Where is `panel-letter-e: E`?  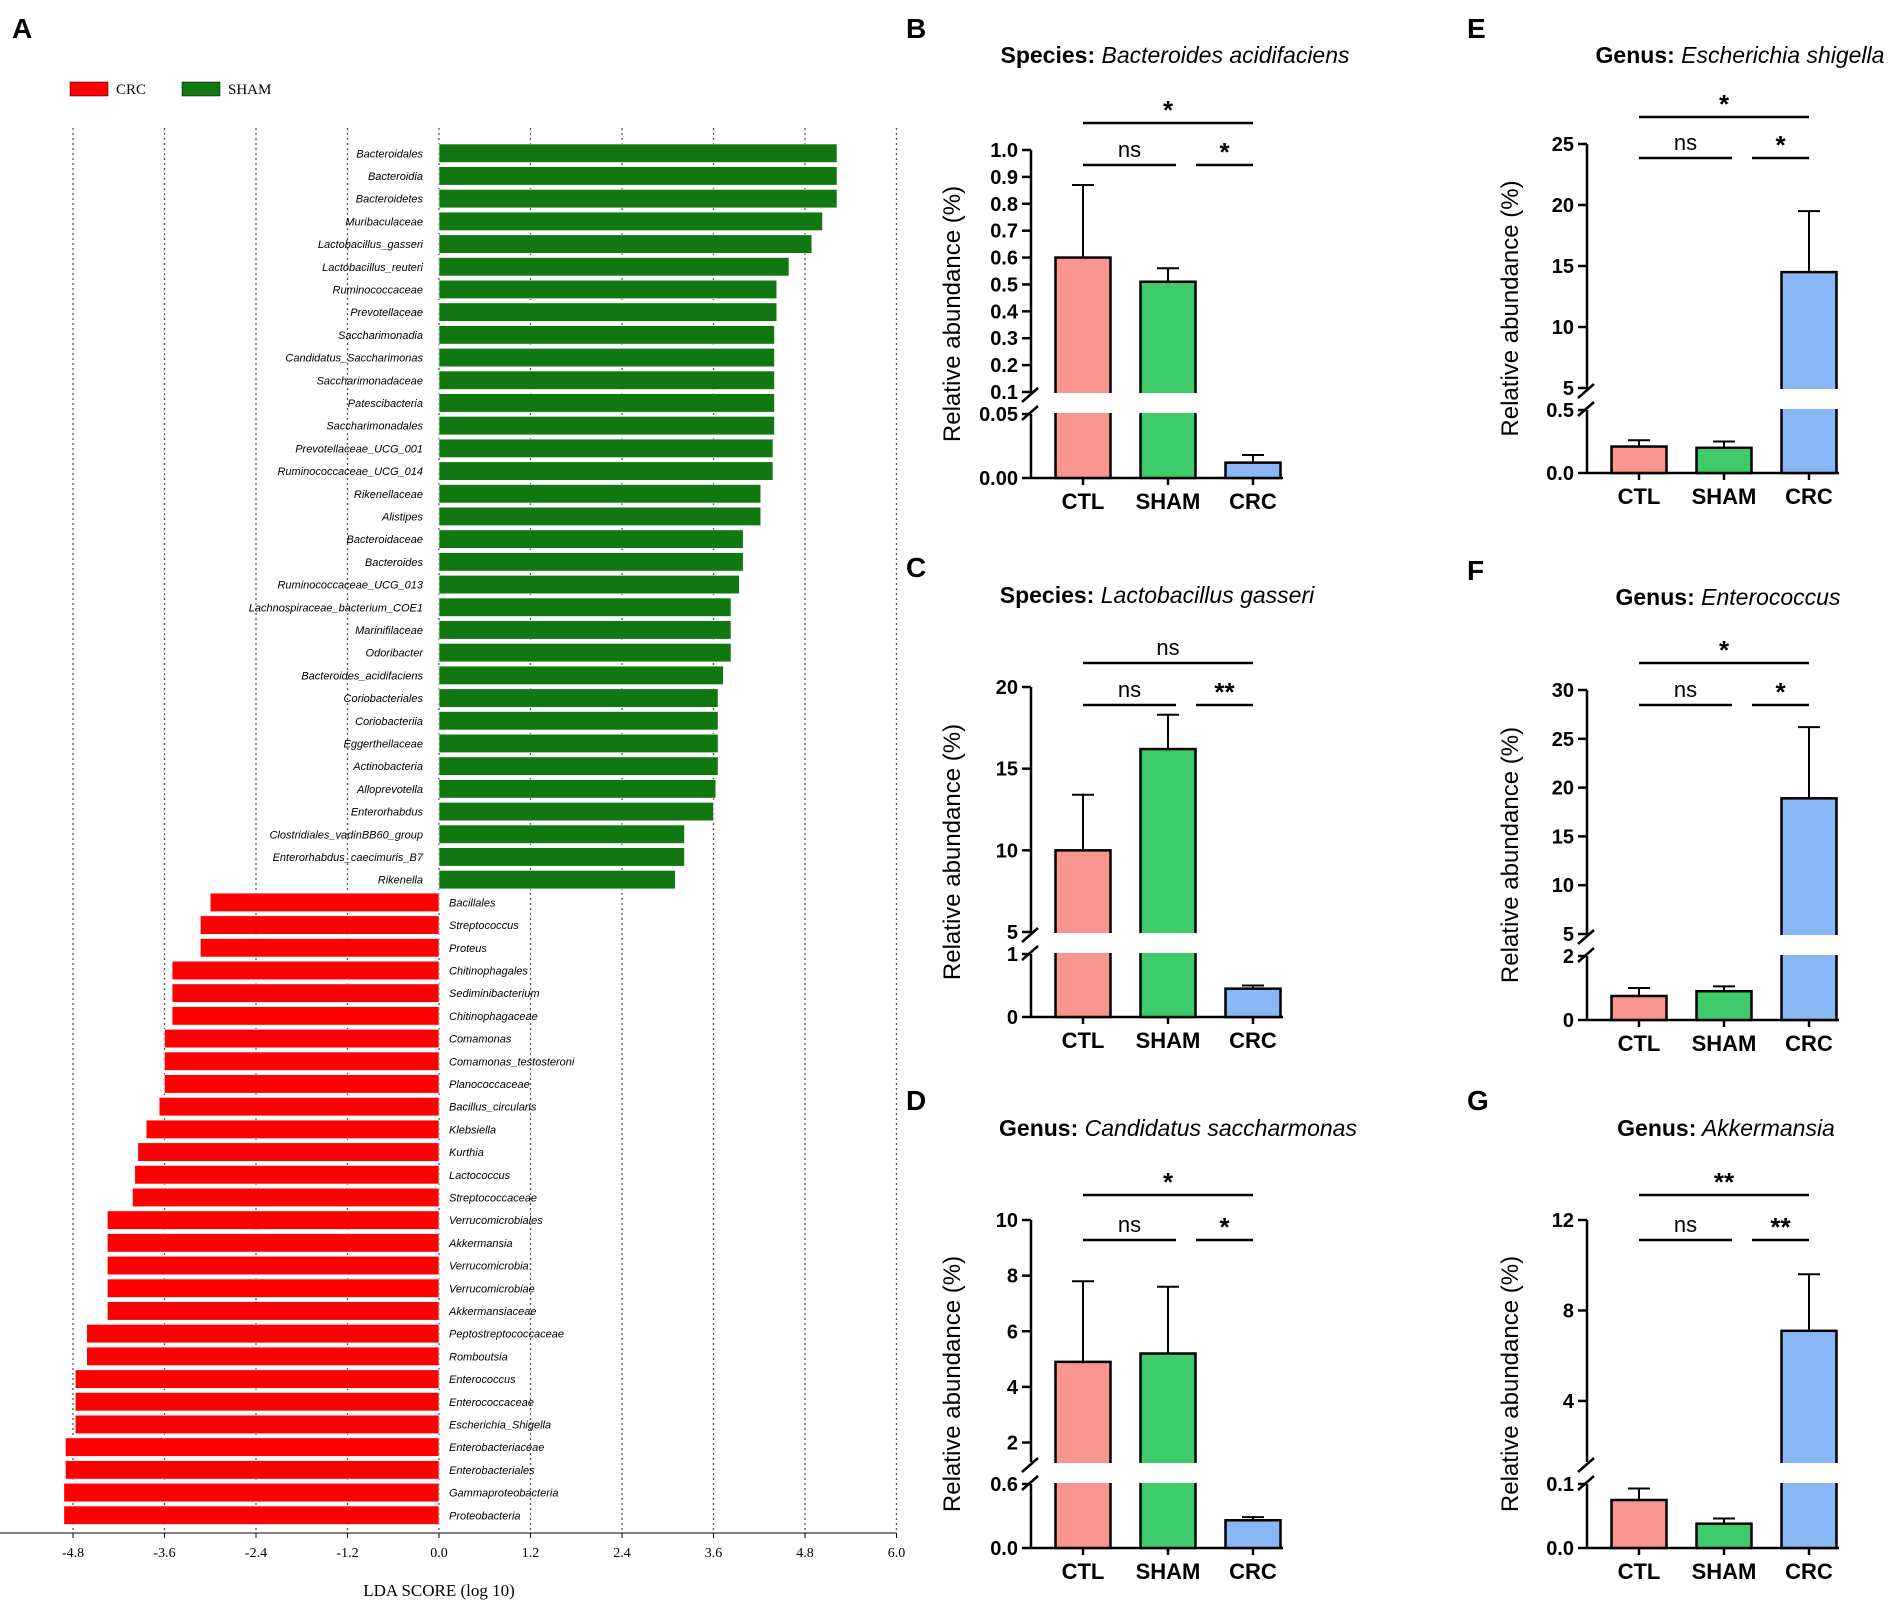
panel-letter-e: E is located at coordinates (1476, 28).